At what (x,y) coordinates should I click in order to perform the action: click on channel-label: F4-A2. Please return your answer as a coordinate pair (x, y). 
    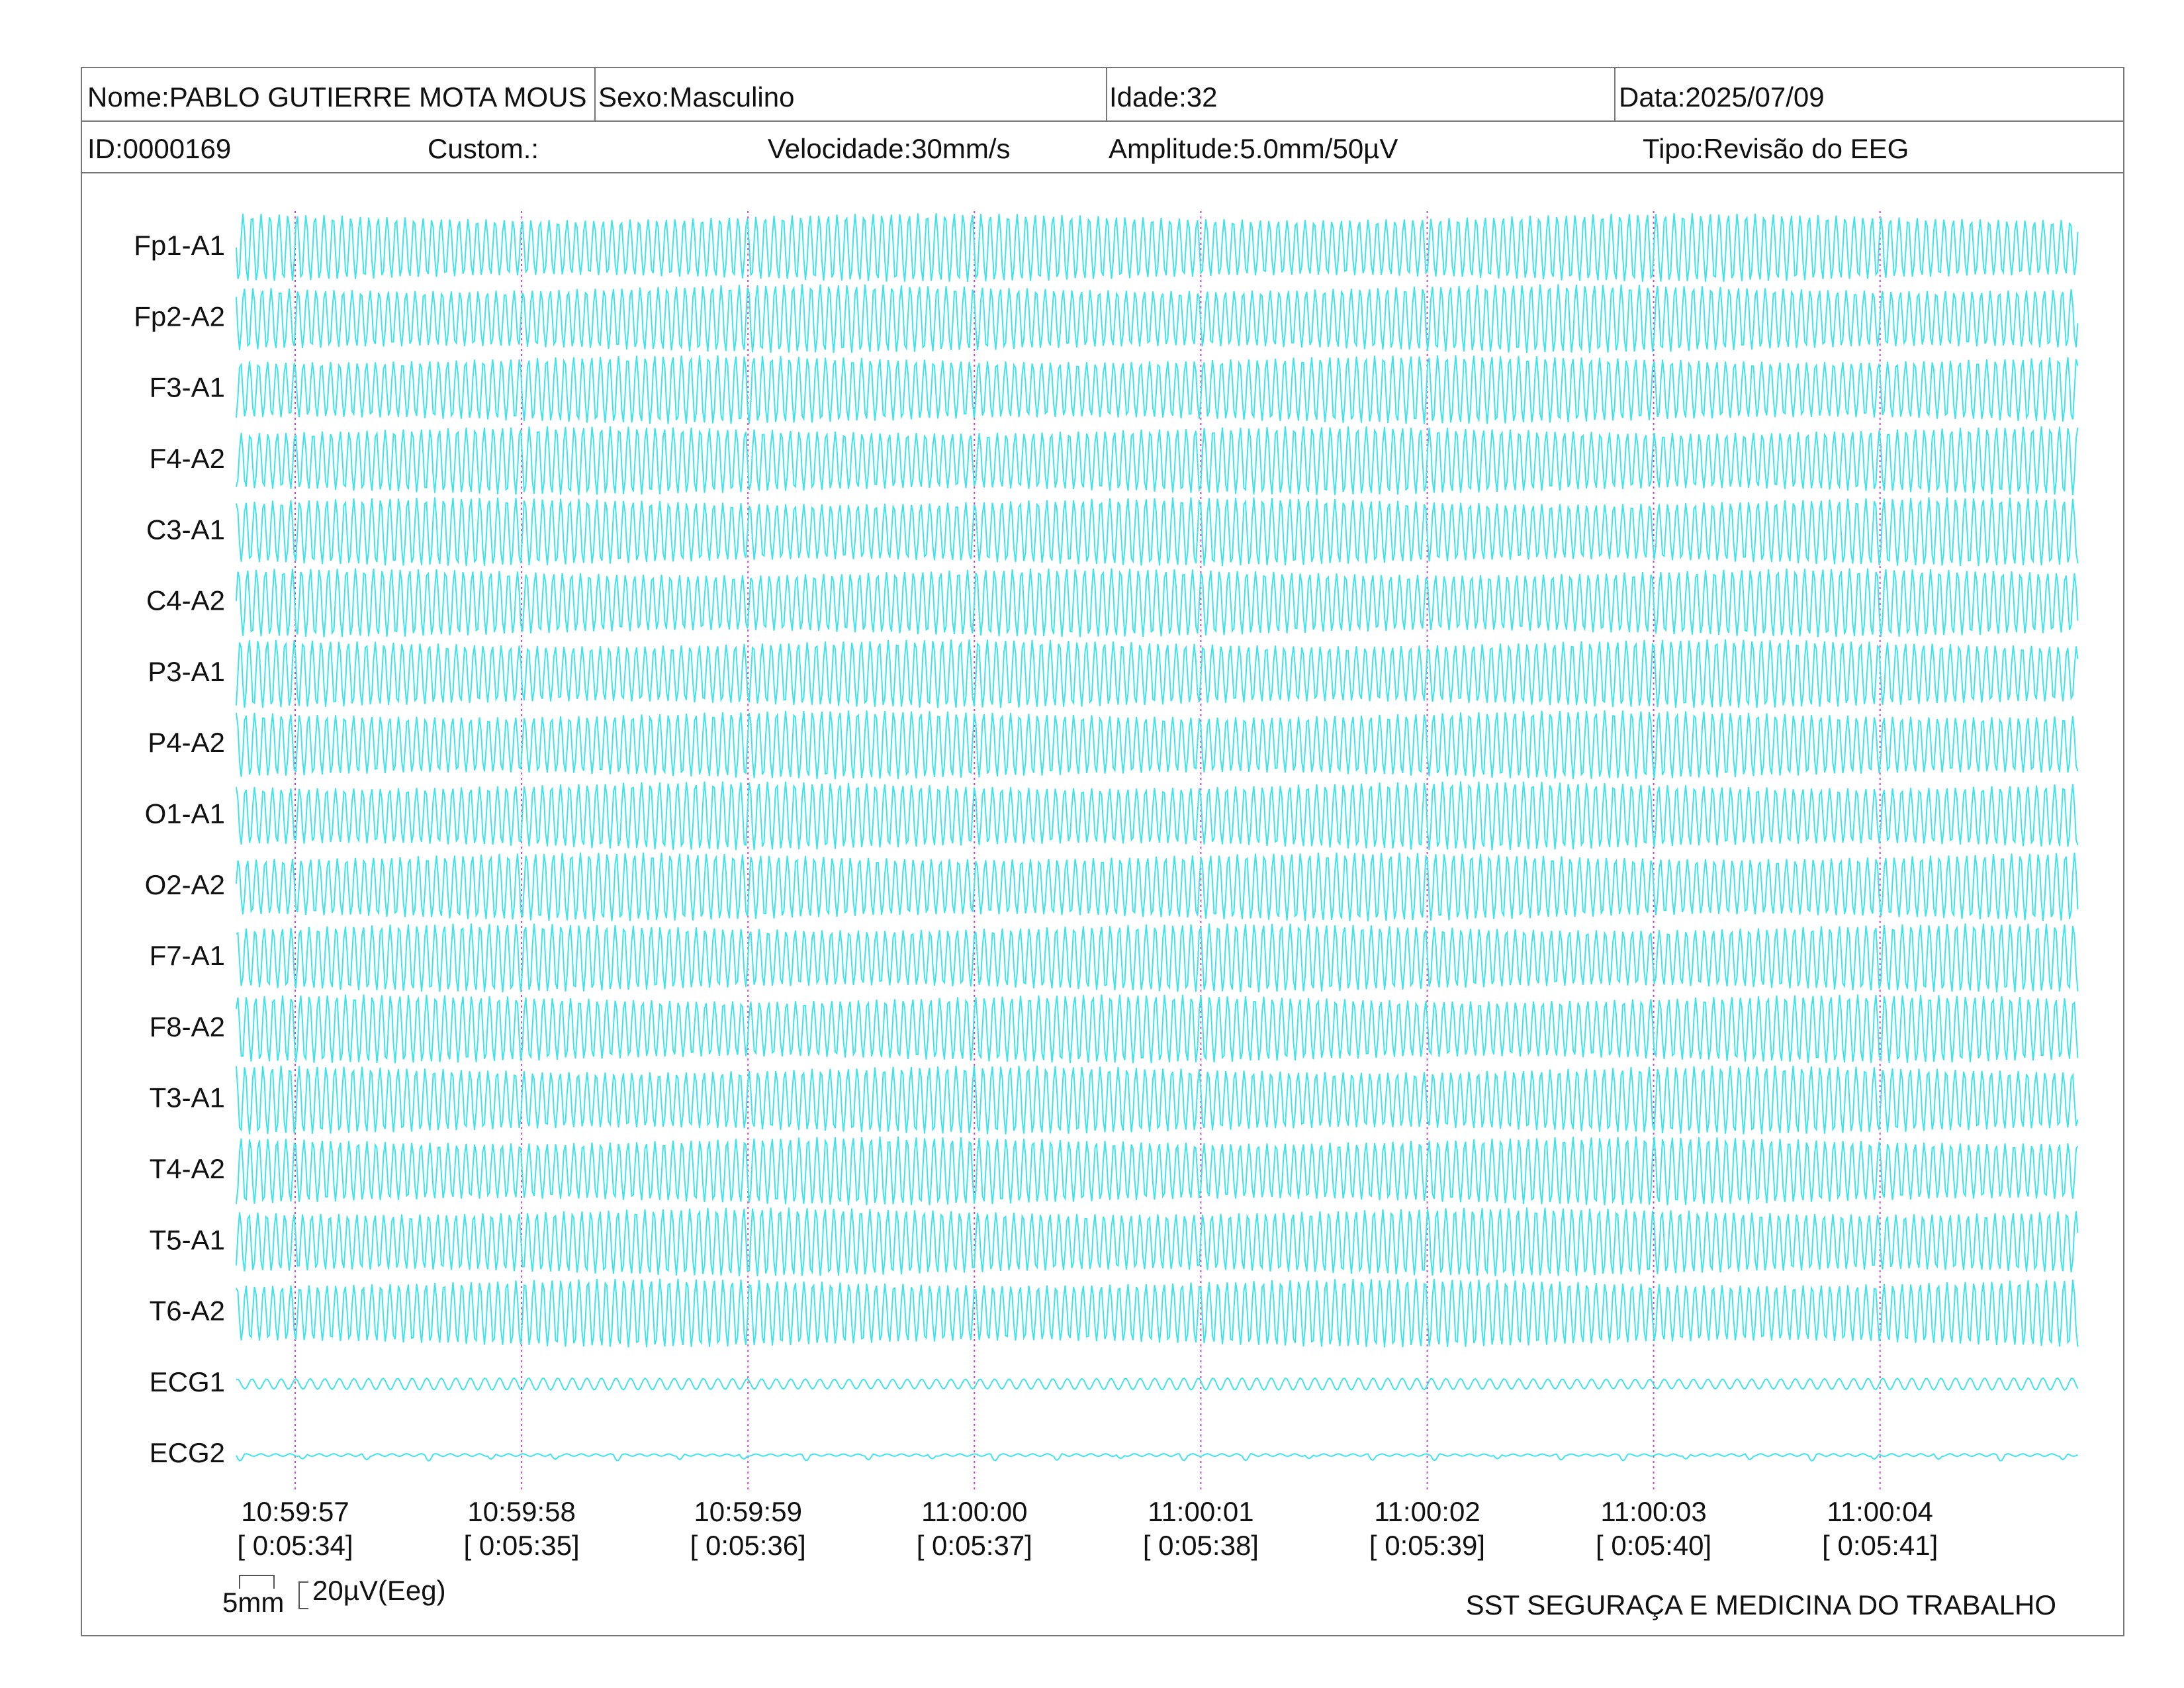
    Looking at the image, I should click on (187, 458).